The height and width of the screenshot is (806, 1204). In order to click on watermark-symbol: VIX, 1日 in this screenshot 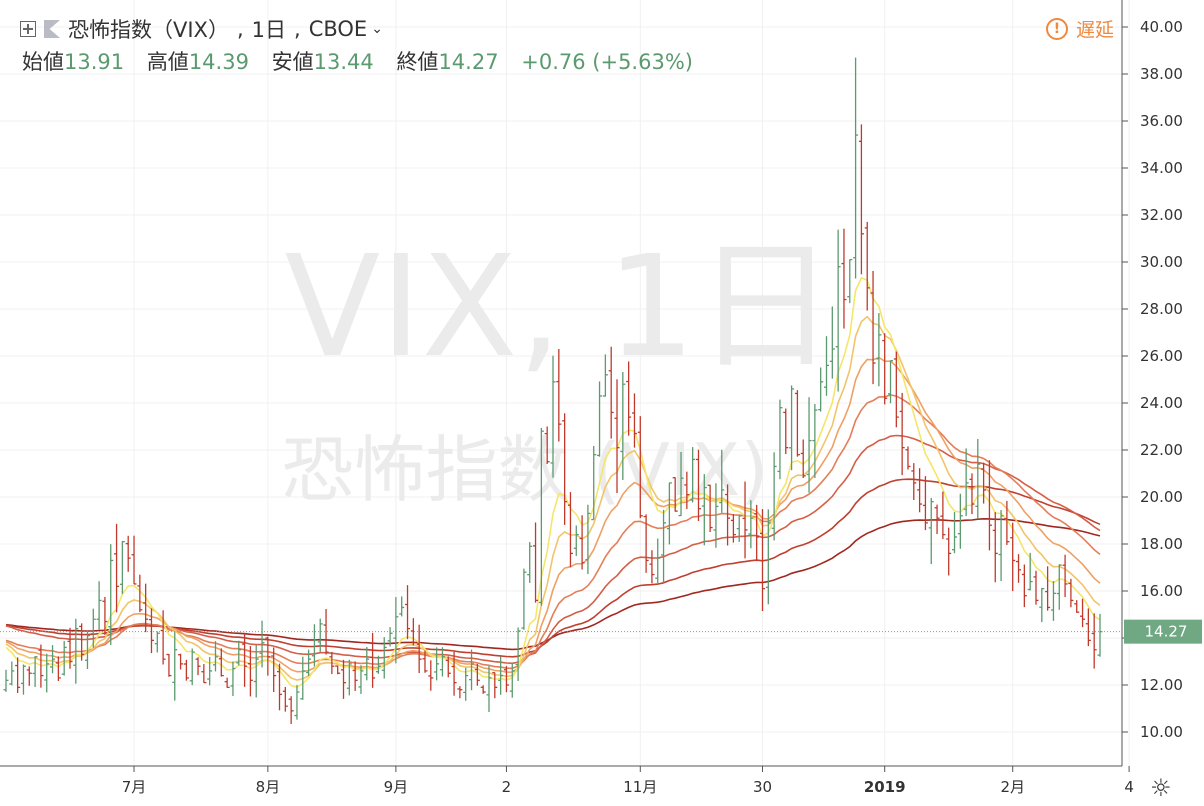, I will do `click(559, 307)`.